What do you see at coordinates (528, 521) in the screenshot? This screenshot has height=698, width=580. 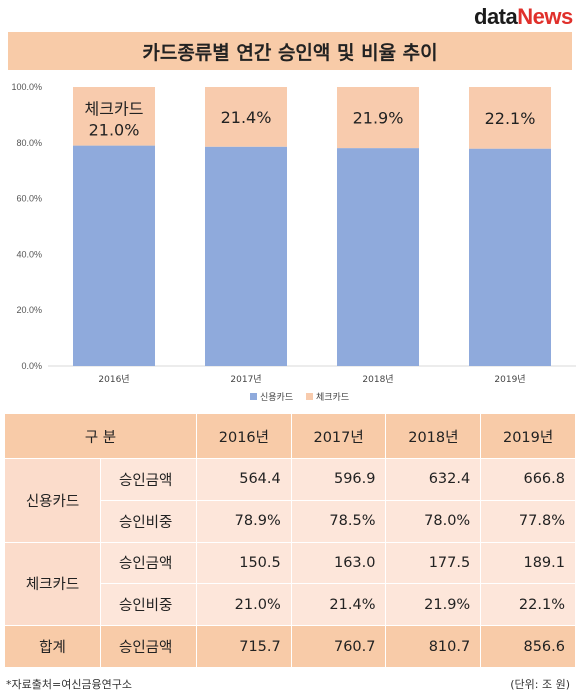 I see `table-cell: 77.8%` at bounding box center [528, 521].